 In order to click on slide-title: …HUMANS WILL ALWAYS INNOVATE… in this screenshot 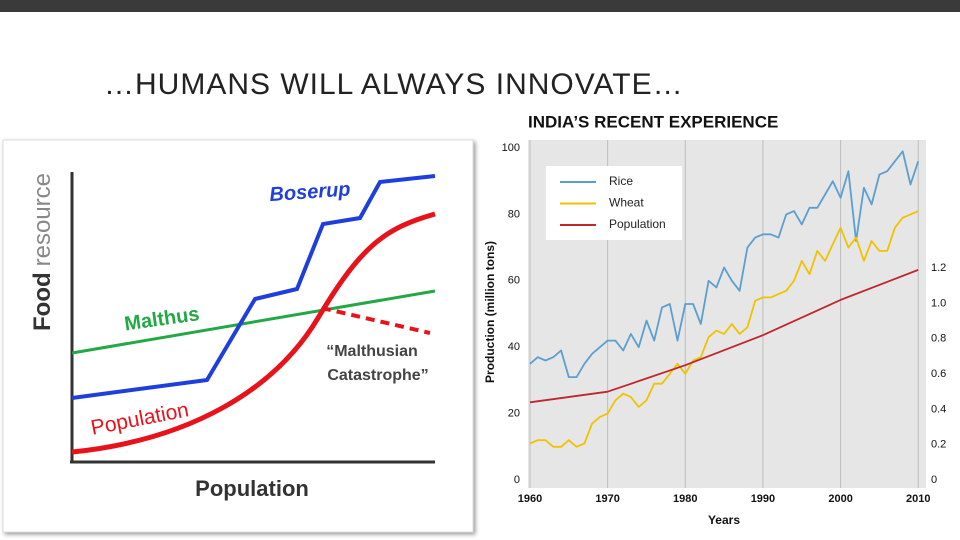, I will do `click(394, 84)`.